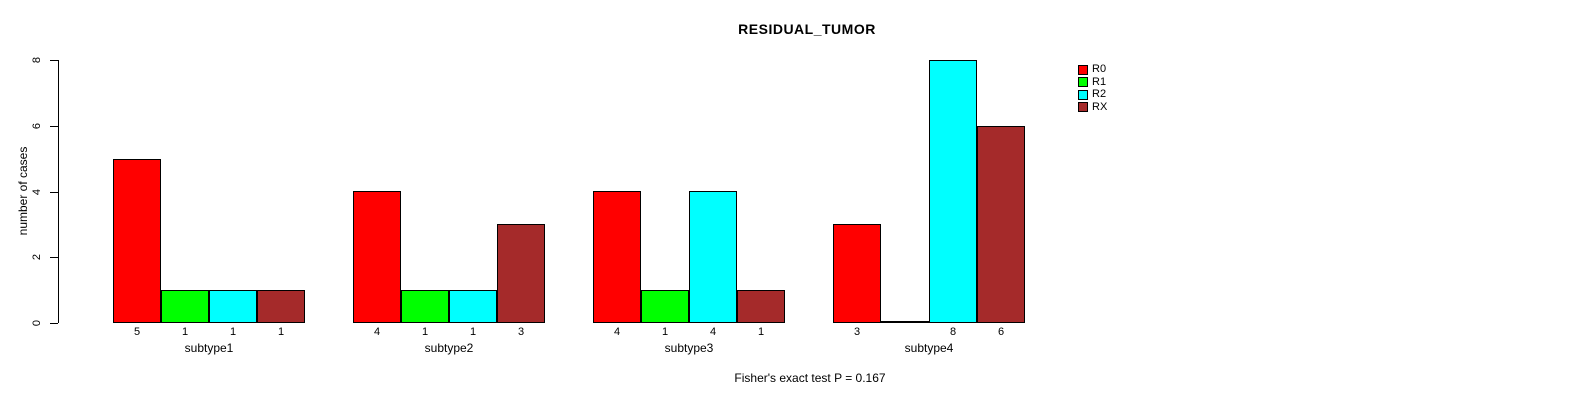 This screenshot has width=1590, height=400. What do you see at coordinates (857, 273) in the screenshot?
I see `bar-r0-subtype4` at bounding box center [857, 273].